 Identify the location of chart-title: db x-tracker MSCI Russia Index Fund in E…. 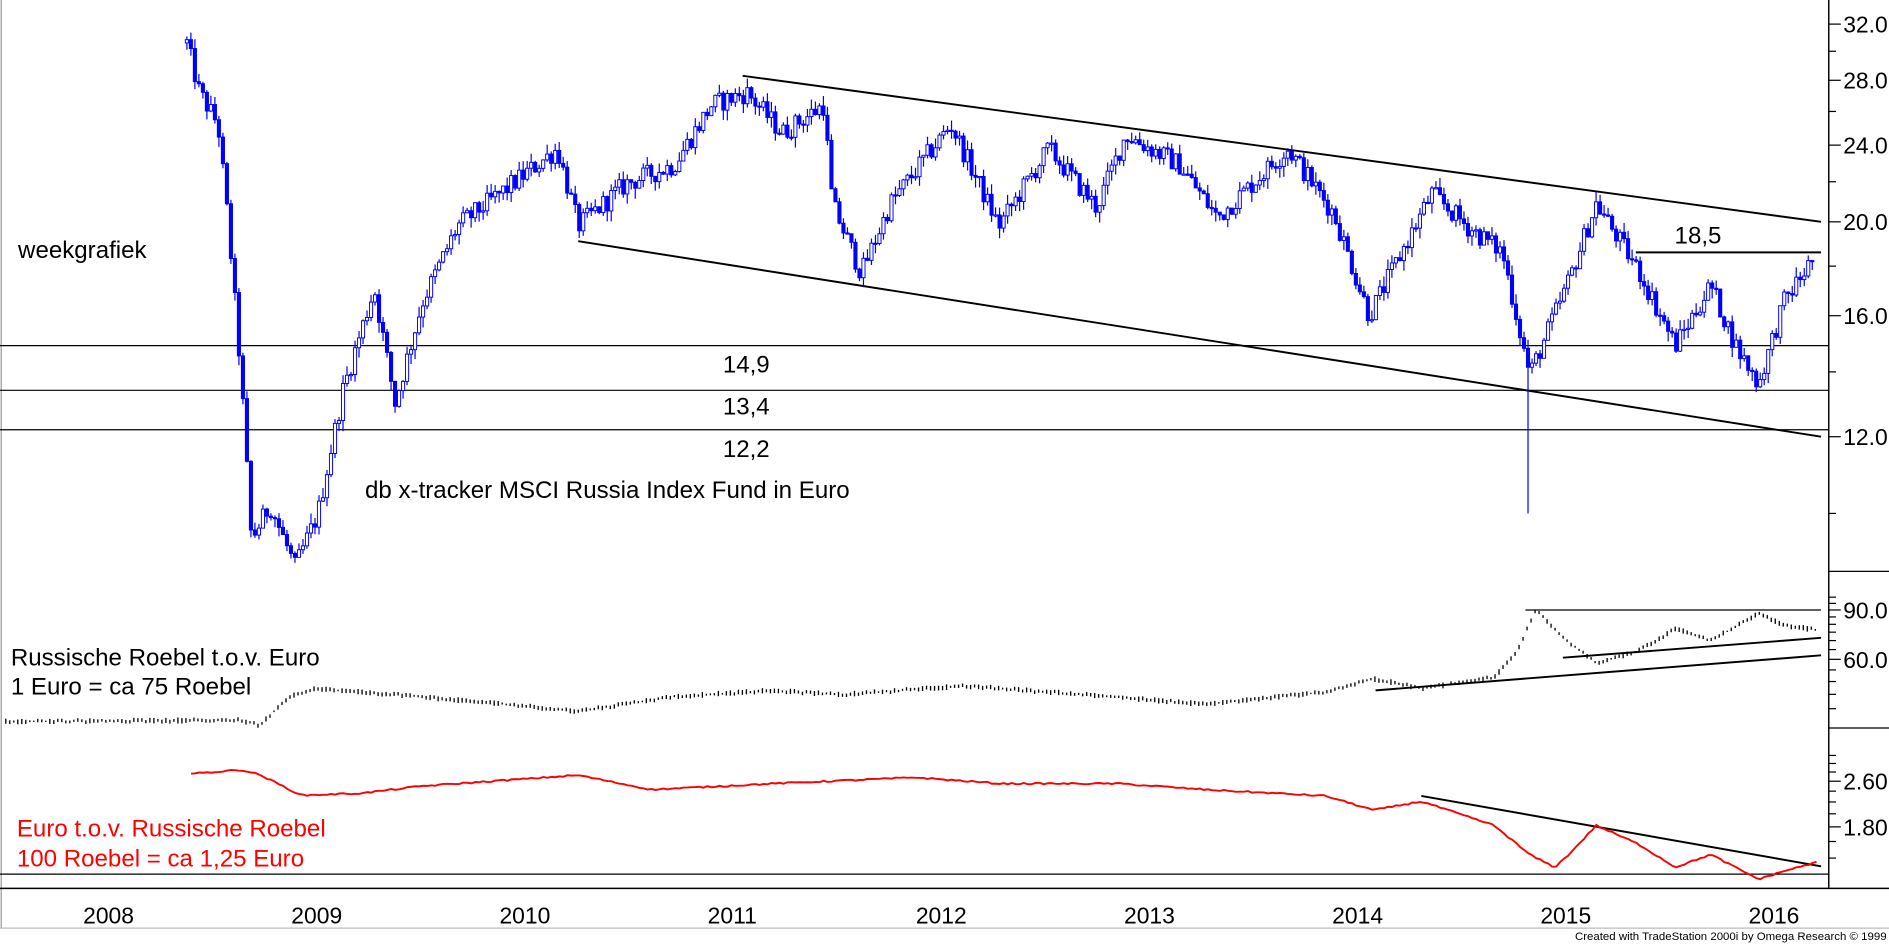
(607, 490).